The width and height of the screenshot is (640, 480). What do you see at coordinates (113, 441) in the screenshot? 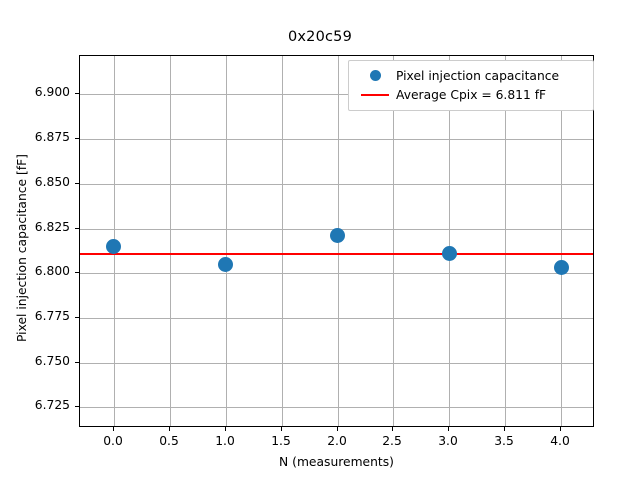
I see `x-axis-tick-label: 0.0` at bounding box center [113, 441].